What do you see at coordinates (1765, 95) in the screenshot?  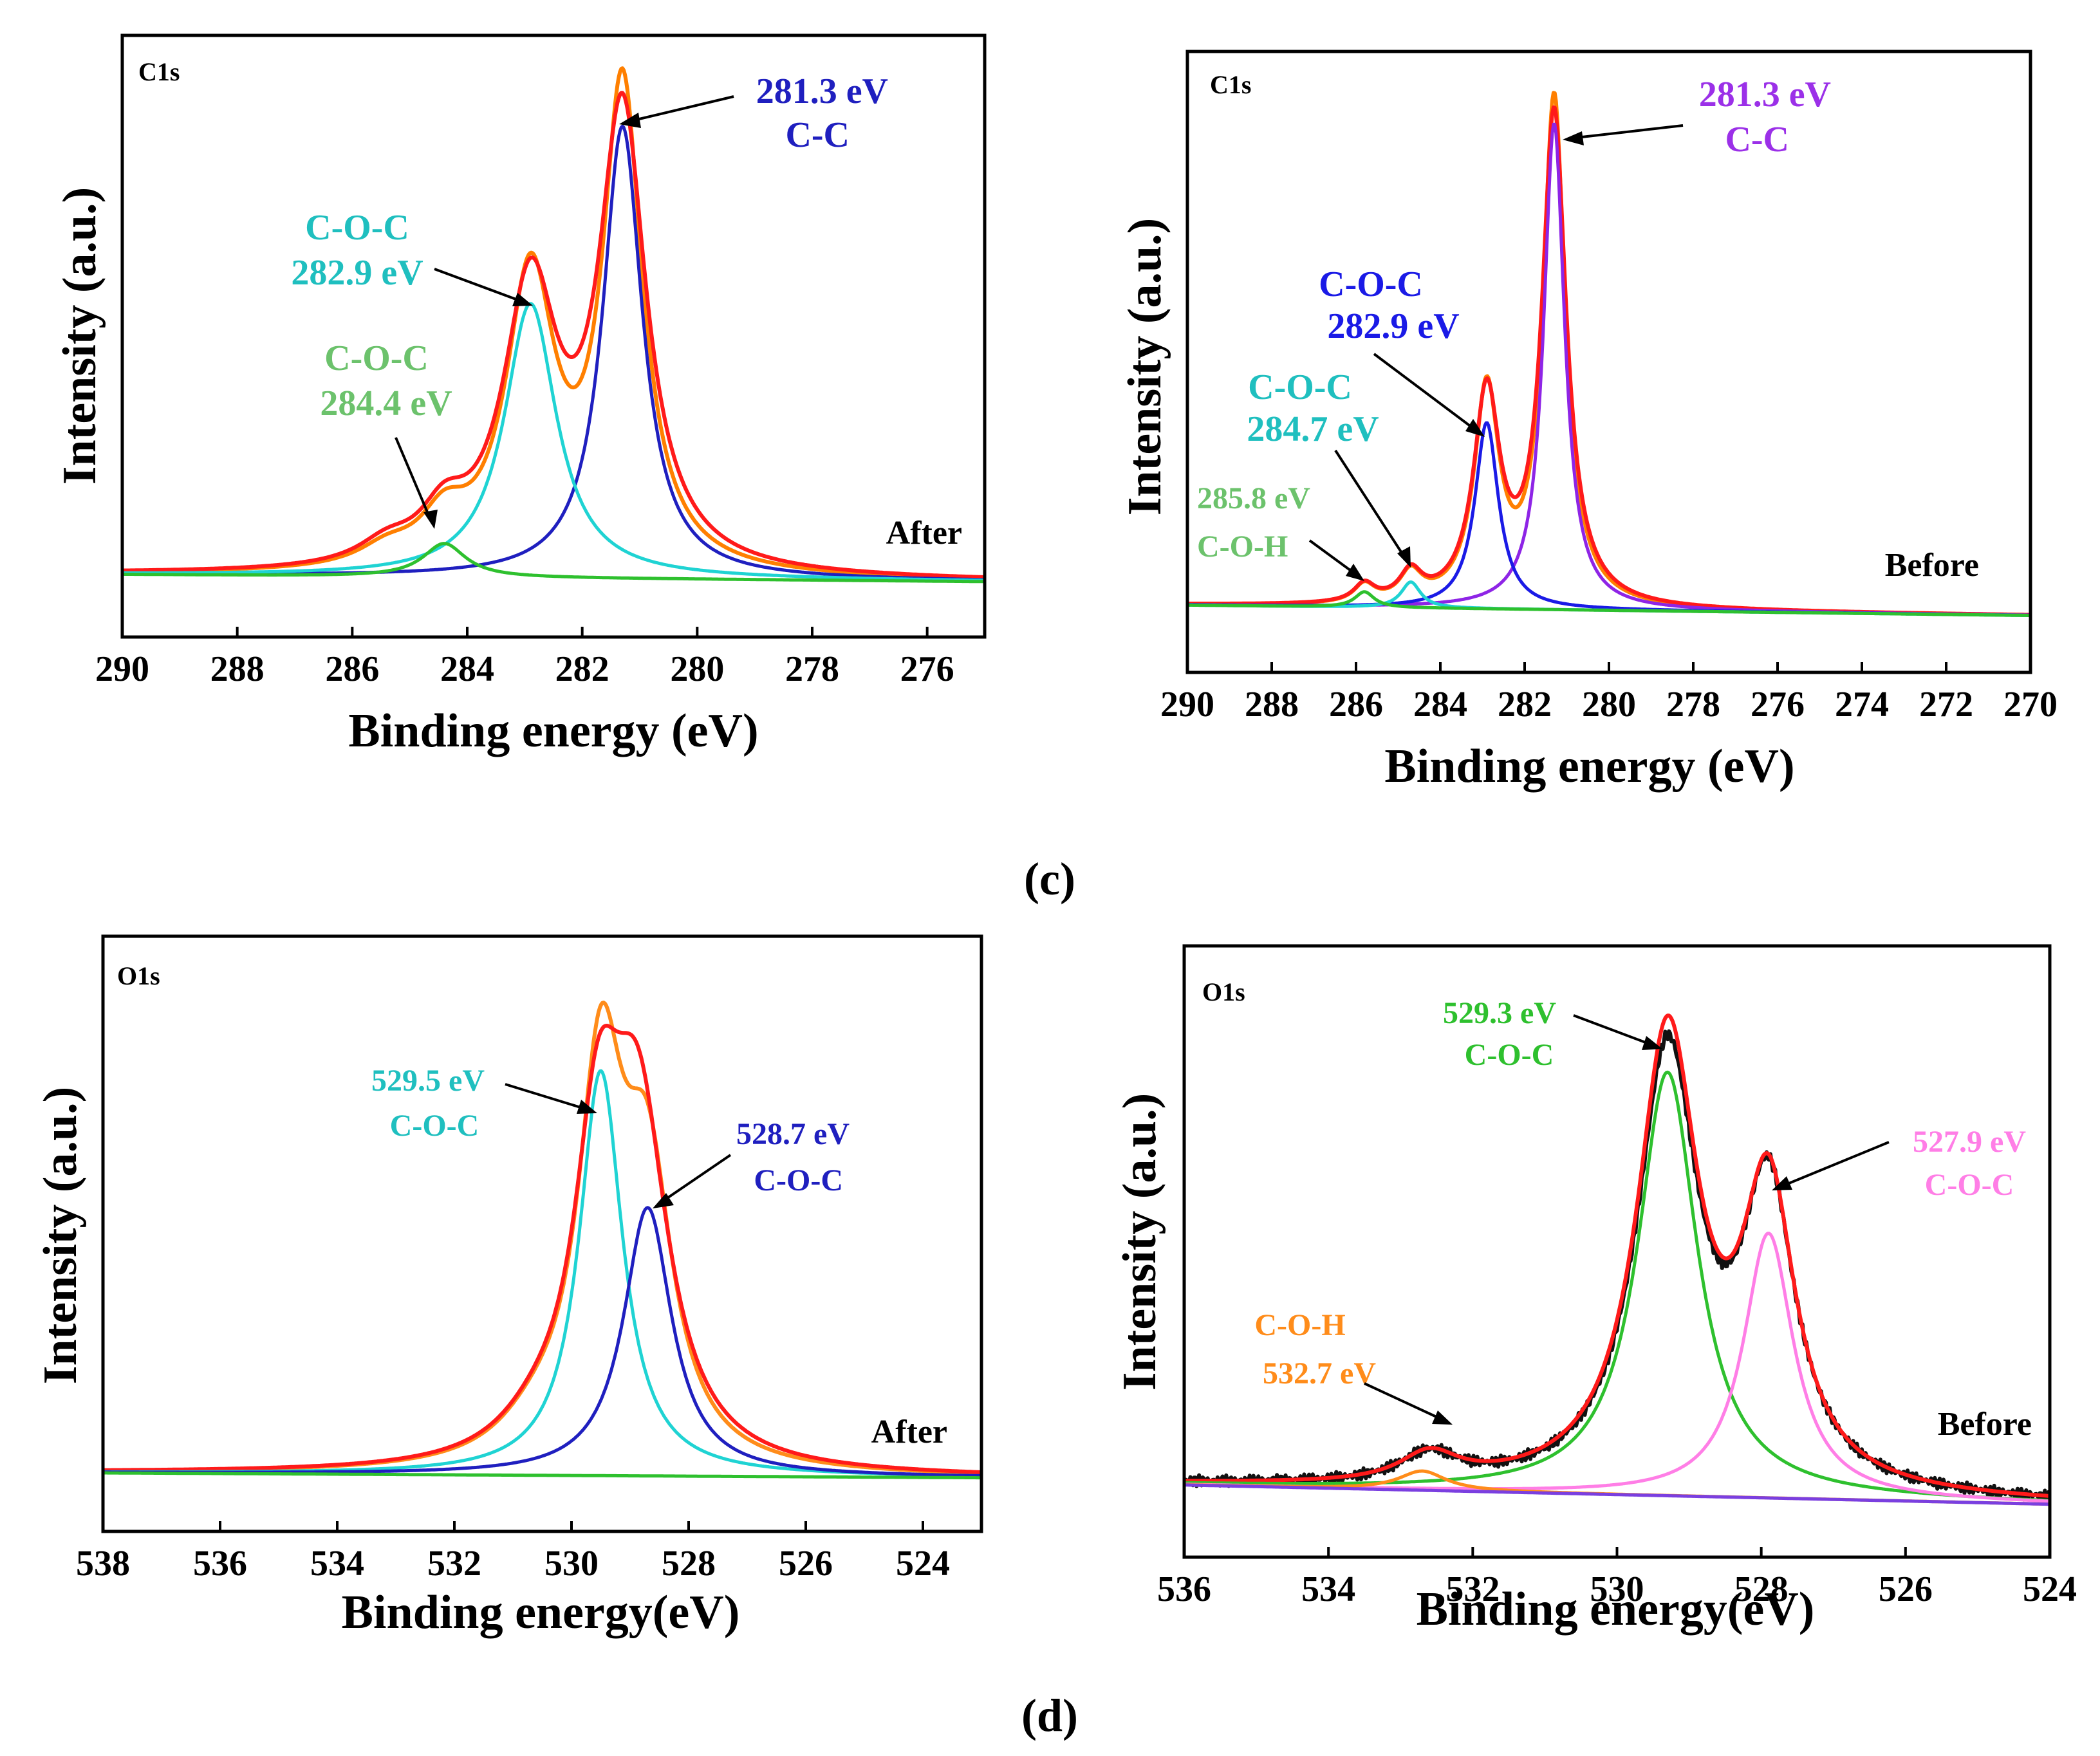 I see `annotation-line: 281.3 eV` at bounding box center [1765, 95].